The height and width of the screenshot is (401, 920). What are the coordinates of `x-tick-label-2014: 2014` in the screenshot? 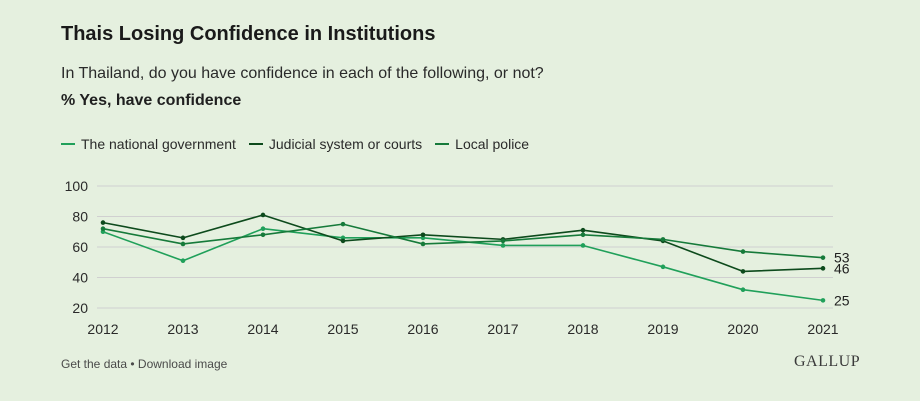 It's located at (262, 329).